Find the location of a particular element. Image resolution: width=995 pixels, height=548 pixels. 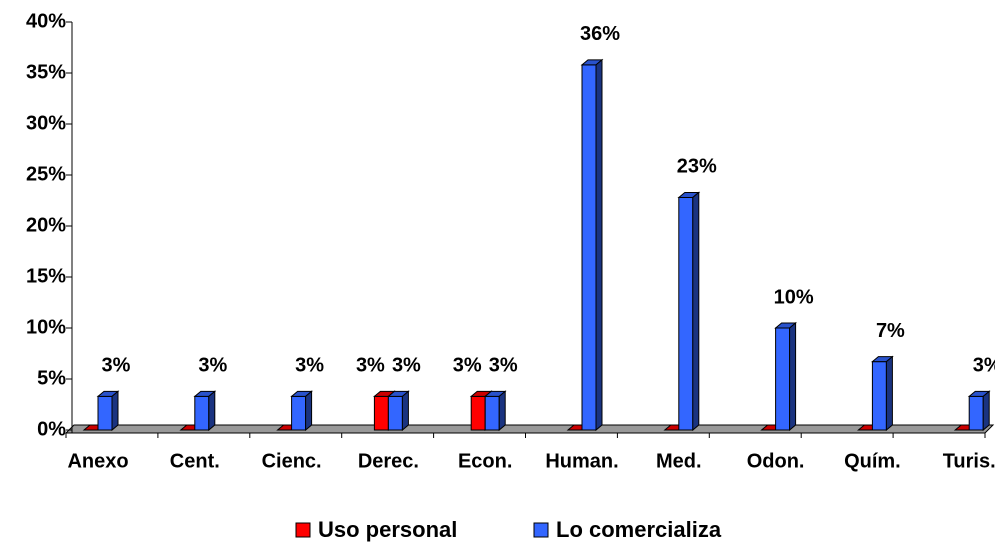

x-tick-label: Derec. is located at coordinates (388, 461).